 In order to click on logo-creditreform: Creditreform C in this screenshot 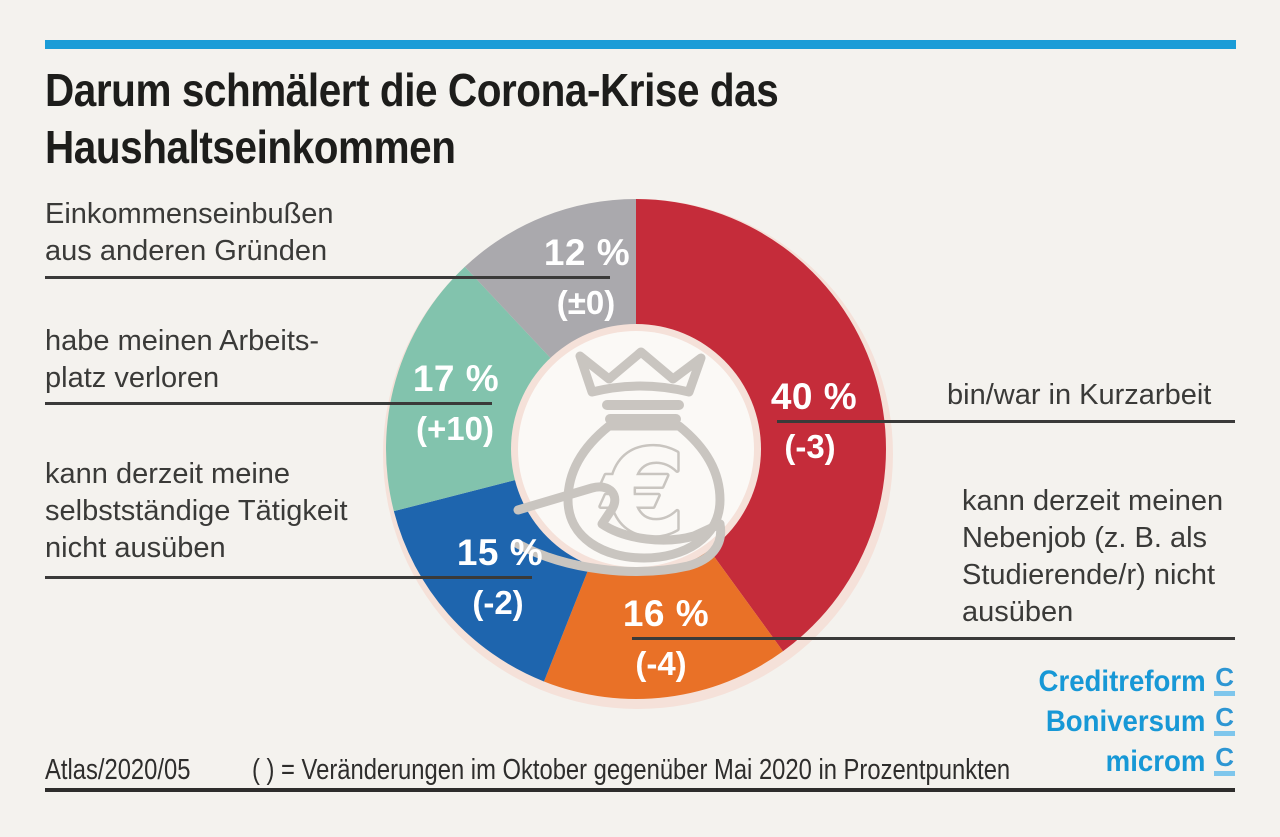, I will do `click(1129, 681)`.